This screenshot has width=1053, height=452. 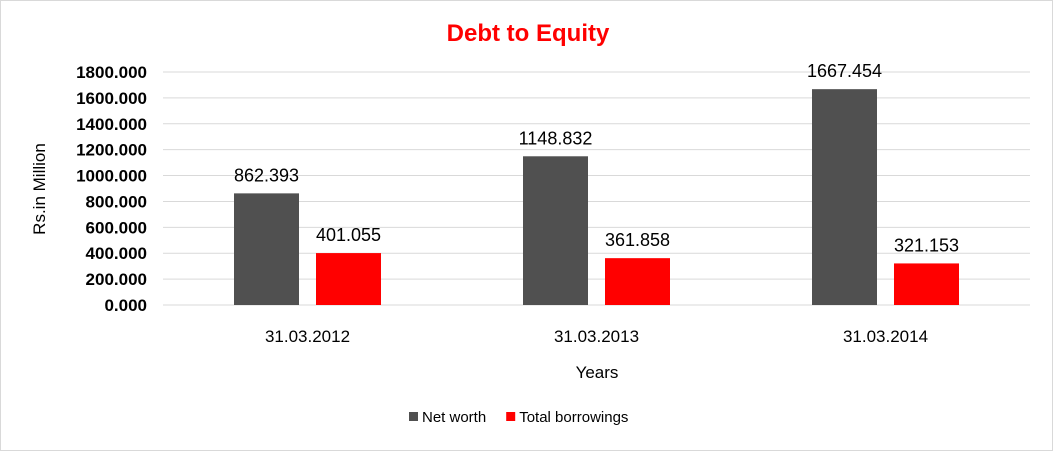 What do you see at coordinates (111, 98) in the screenshot?
I see `y-tick-label: 1600.000` at bounding box center [111, 98].